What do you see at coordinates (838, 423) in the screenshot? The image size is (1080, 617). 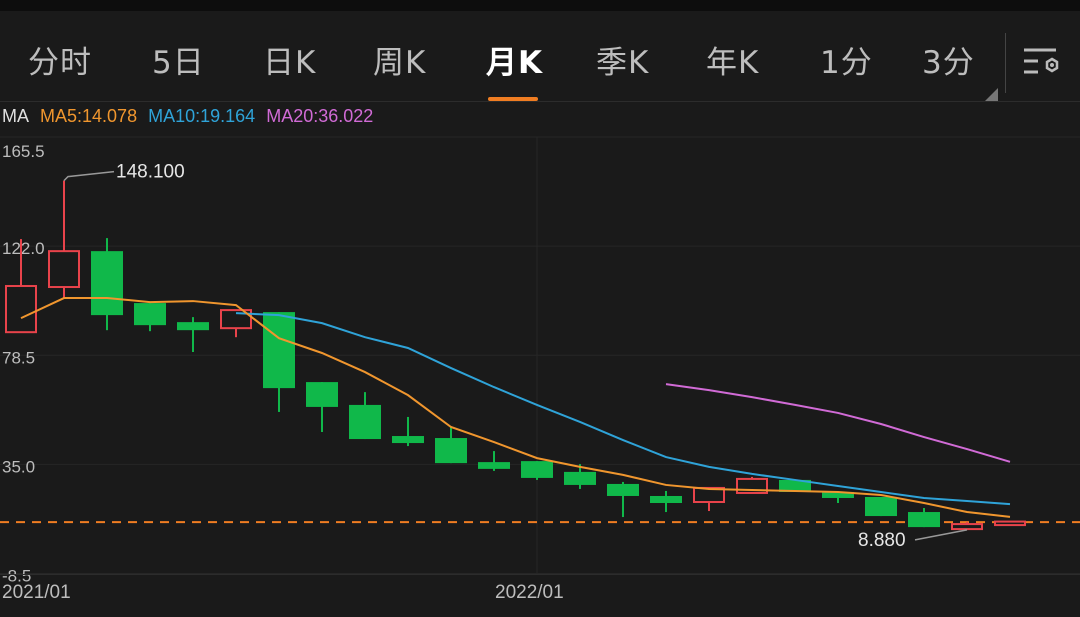 I see `ma20-line` at bounding box center [838, 423].